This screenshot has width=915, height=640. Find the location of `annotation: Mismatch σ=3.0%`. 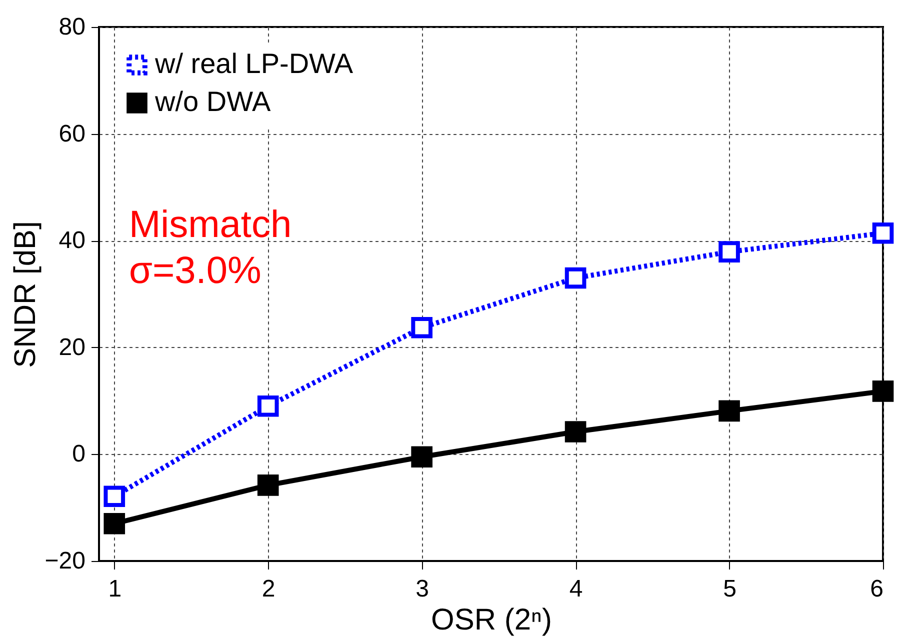

annotation: Mismatch σ=3.0% is located at coordinates (210, 248).